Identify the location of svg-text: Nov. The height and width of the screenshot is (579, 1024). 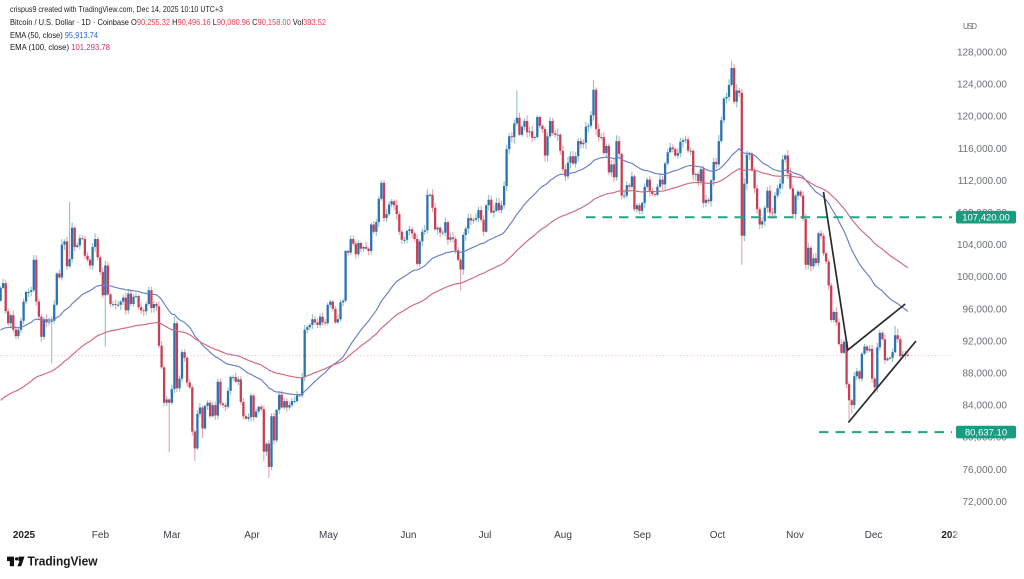
(795, 535).